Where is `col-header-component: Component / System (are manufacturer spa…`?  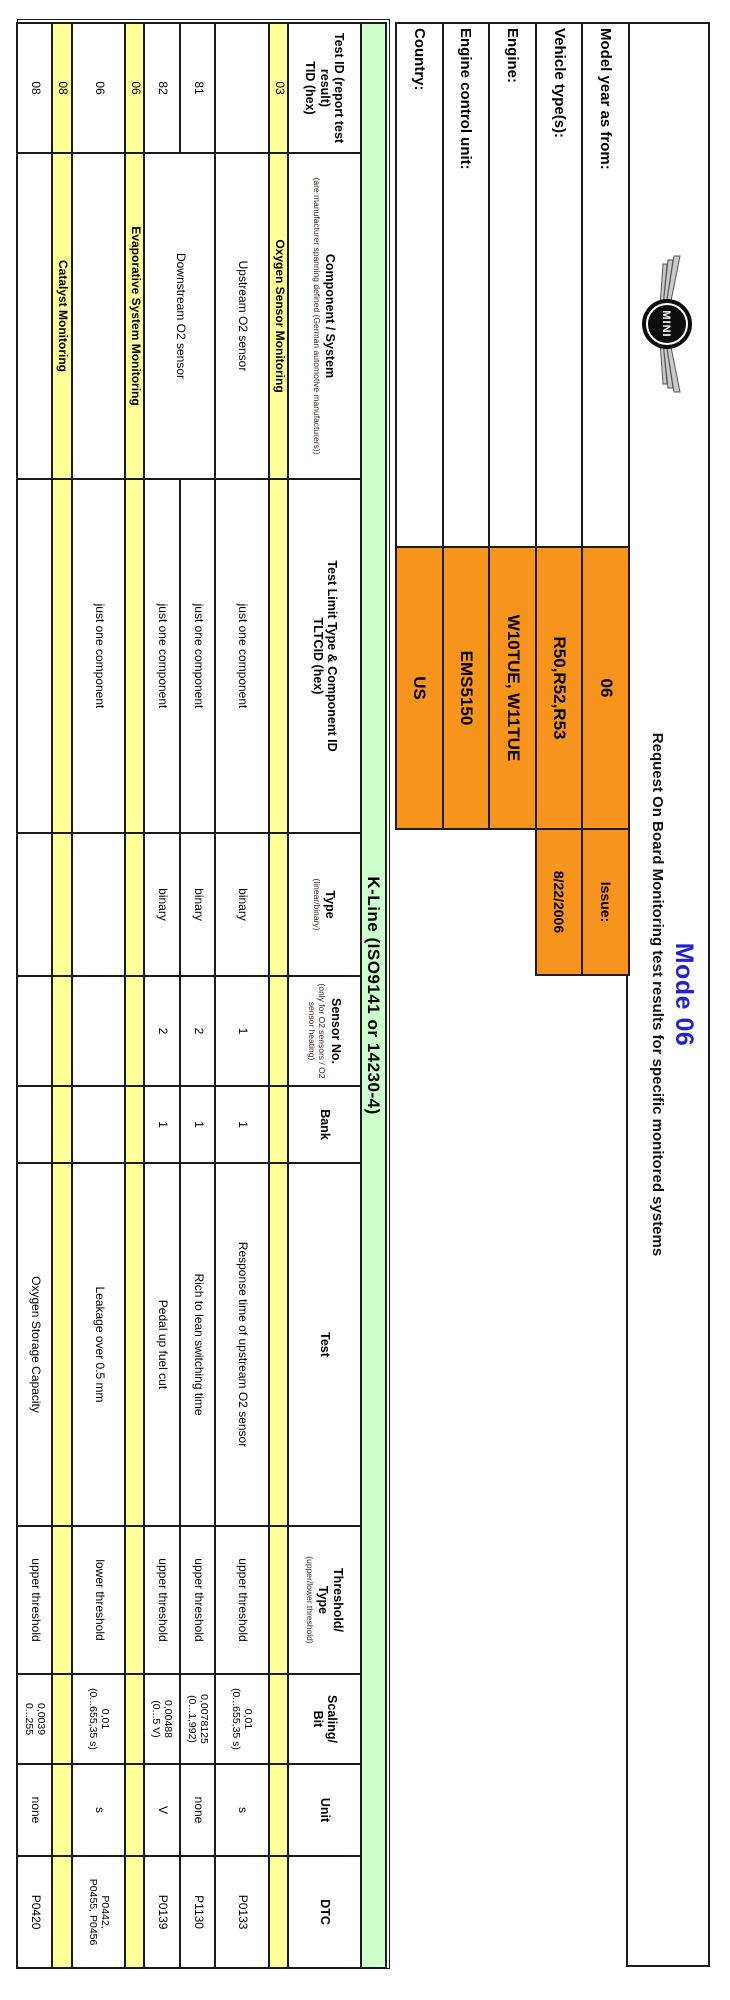 col-header-component: Component / System (are manufacturer spa… is located at coordinates (324, 316).